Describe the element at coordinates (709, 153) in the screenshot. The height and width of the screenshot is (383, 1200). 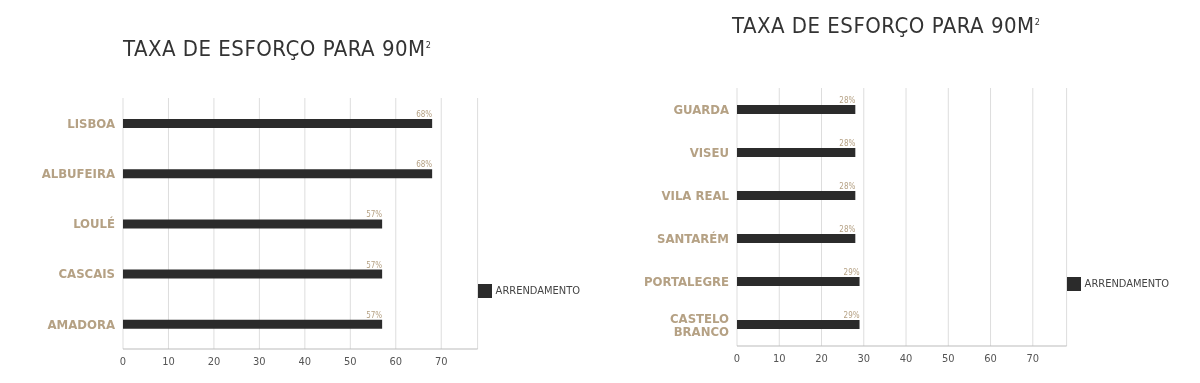
I see `y-tick-label: VISEU` at that location.